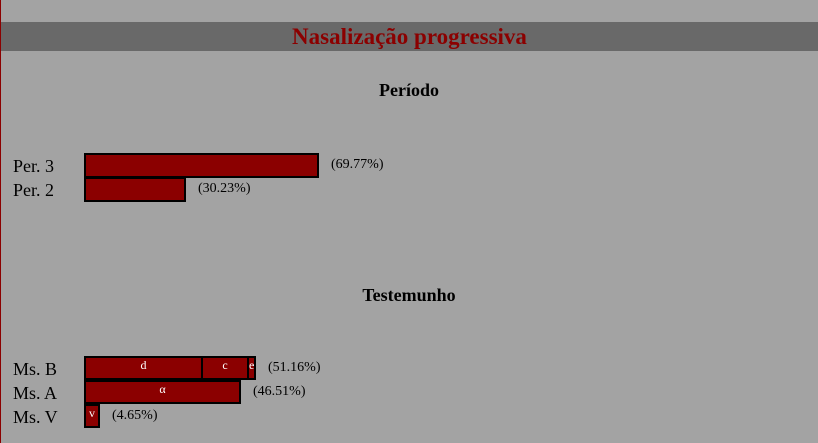  What do you see at coordinates (279, 391) in the screenshot?
I see `value-label: (46.51%)` at bounding box center [279, 391].